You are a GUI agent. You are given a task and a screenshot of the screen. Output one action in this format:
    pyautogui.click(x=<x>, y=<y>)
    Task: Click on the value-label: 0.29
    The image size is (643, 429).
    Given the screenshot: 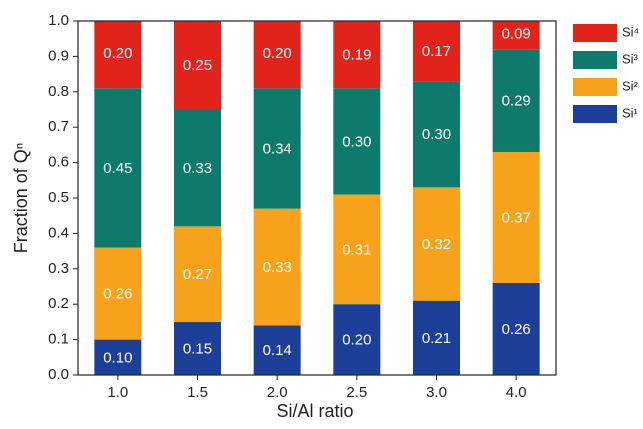 What is the action you would take?
    pyautogui.click(x=516, y=101)
    